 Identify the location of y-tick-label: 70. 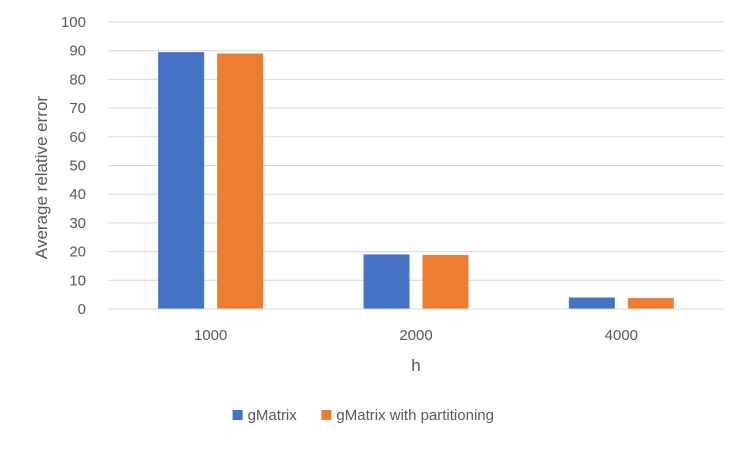
(77, 108).